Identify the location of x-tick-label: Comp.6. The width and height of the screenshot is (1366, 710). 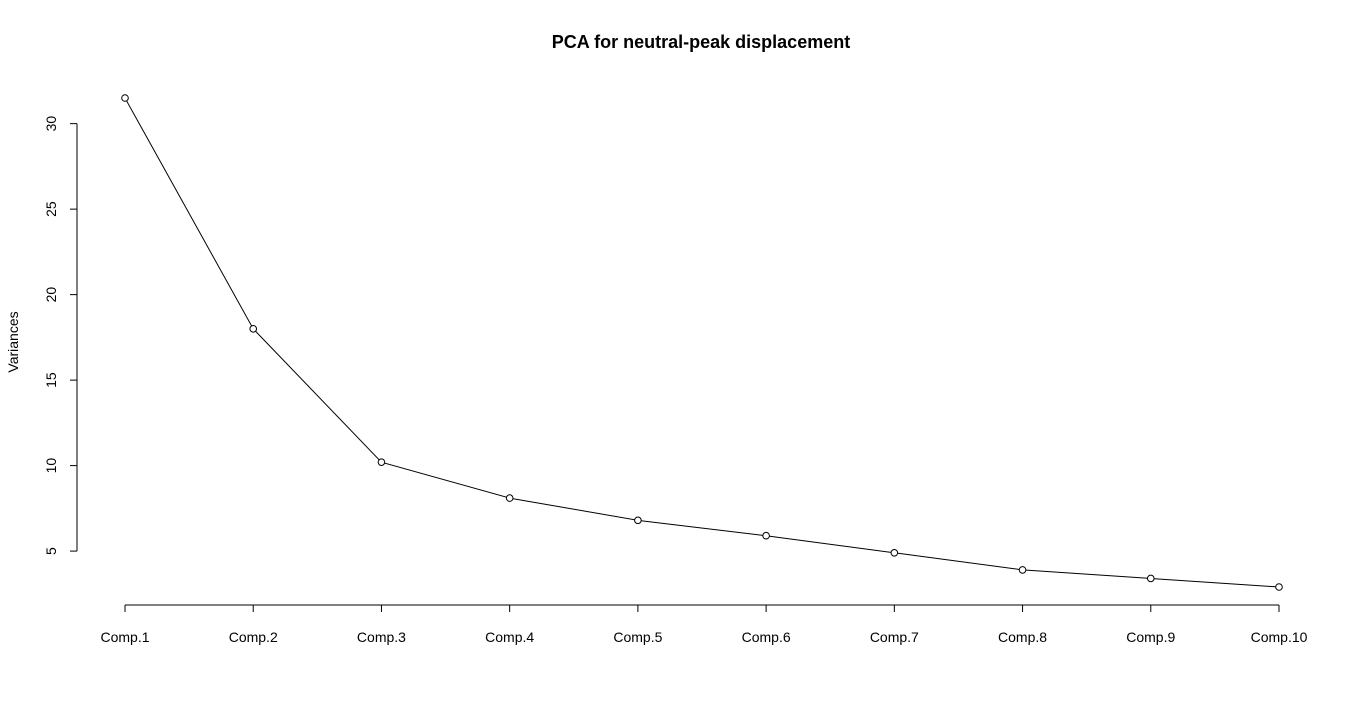
(766, 637).